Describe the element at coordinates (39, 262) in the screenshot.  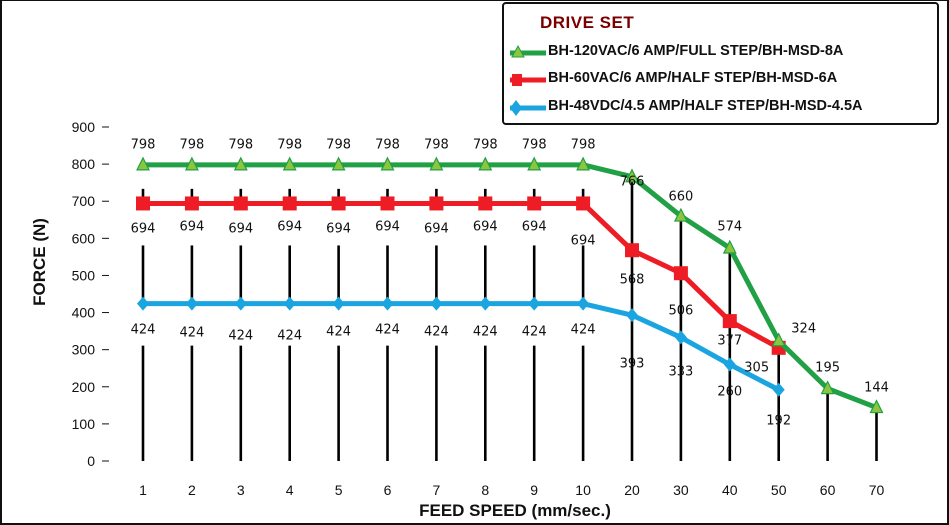
I see `y-axis-title: FORCE (N)` at that location.